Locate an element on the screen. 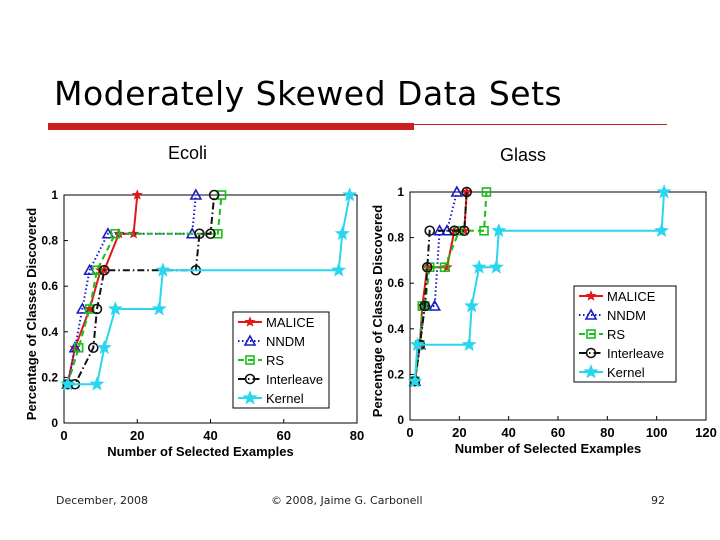 This screenshot has height=540, width=720. legend-label: RS is located at coordinates (275, 360).